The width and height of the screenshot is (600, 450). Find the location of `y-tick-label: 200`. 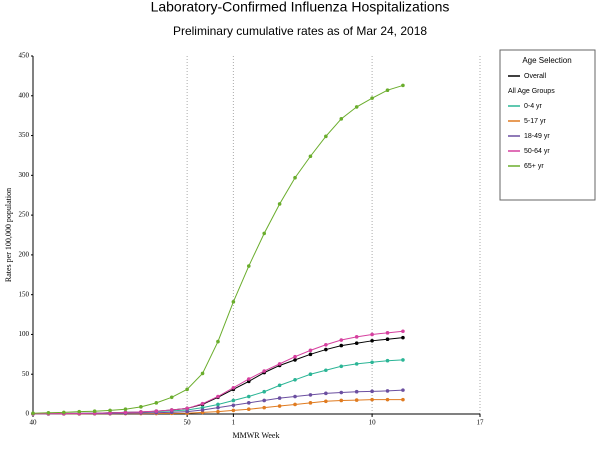

y-tick-label: 200 is located at coordinates (24, 254).